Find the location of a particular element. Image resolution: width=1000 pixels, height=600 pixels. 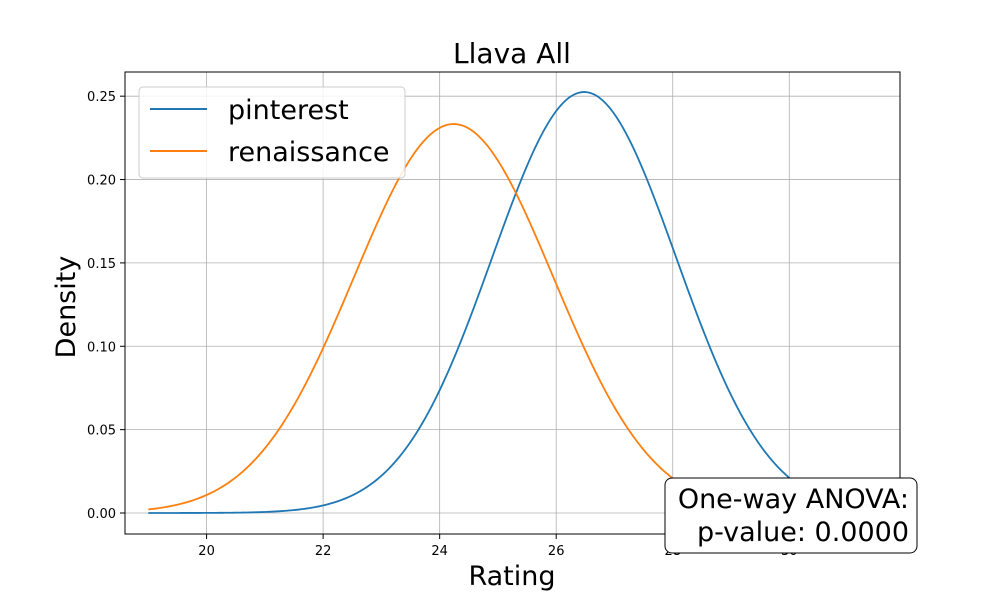

annotation-line-1: One-way ANOVA: is located at coordinates (793, 499).